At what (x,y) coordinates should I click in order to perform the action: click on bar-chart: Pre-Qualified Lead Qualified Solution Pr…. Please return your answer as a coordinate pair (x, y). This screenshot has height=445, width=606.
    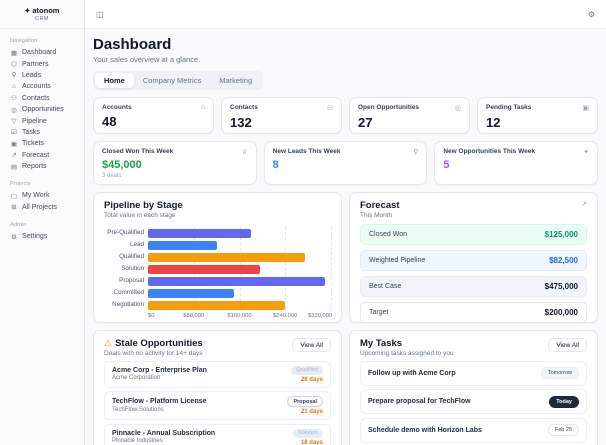
    Looking at the image, I should click on (218, 269).